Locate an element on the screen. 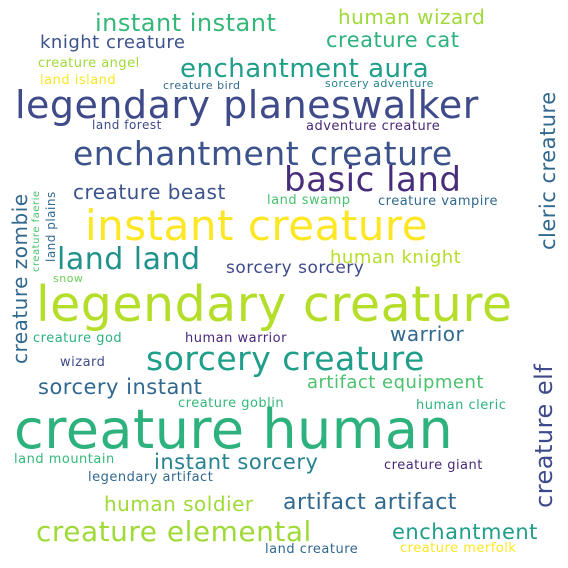 The width and height of the screenshot is (568, 568). word: human wizard is located at coordinates (412, 17).